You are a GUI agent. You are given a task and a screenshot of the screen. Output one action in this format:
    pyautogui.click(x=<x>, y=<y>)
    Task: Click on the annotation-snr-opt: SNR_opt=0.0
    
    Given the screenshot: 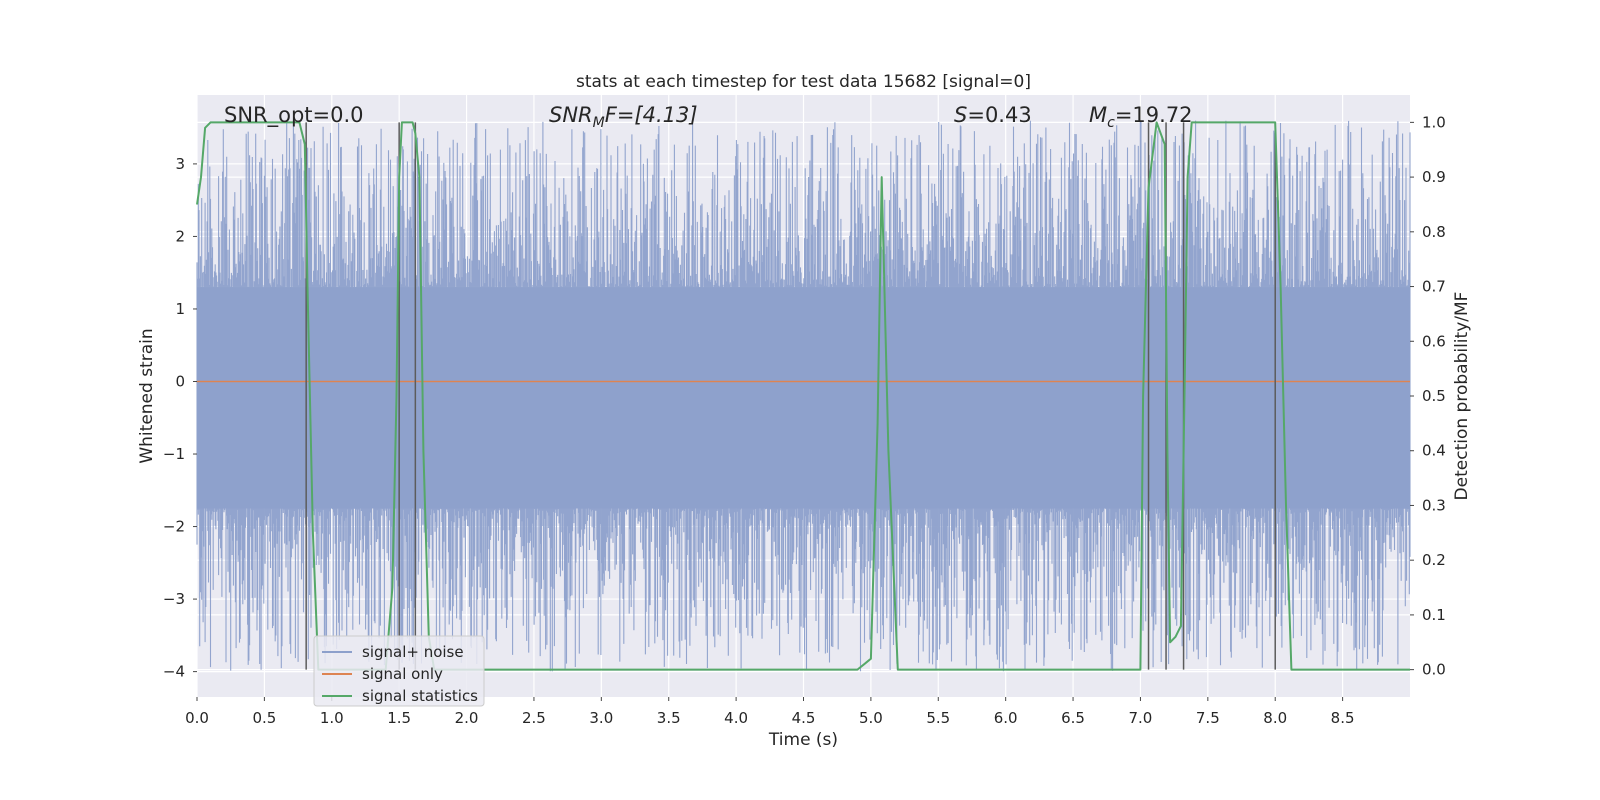 What is the action you would take?
    pyautogui.click(x=294, y=115)
    